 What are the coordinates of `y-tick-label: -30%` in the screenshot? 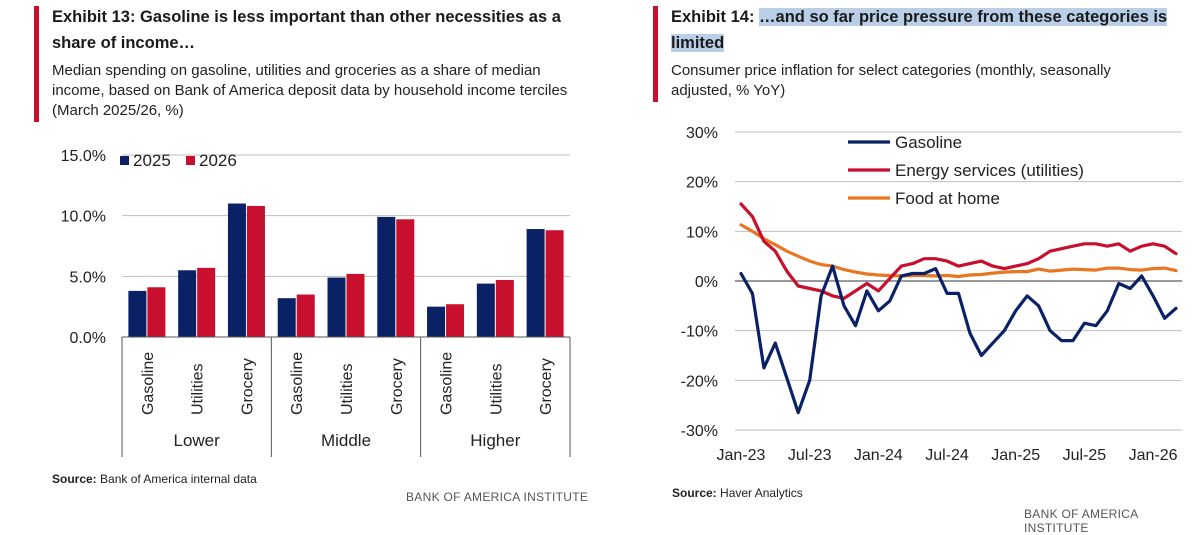 It's located at (699, 431).